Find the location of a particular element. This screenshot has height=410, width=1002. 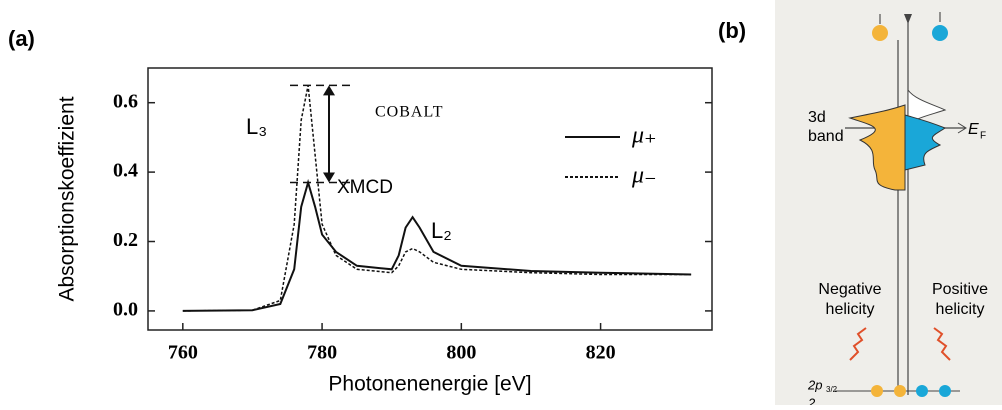

fermi-label: E is located at coordinates (973, 129).